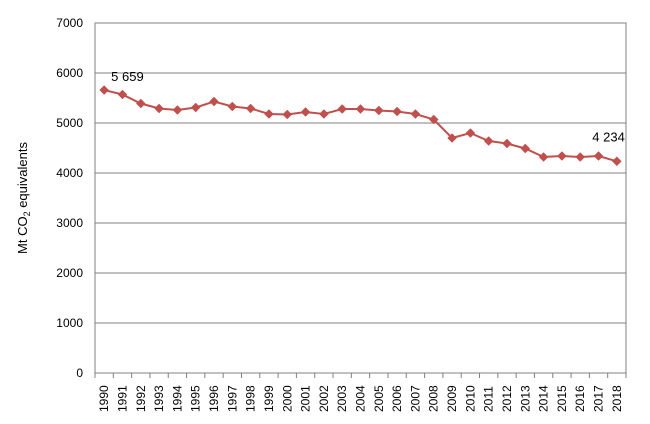  Describe the element at coordinates (69, 23) in the screenshot. I see `y-tick-label: 7000` at that location.